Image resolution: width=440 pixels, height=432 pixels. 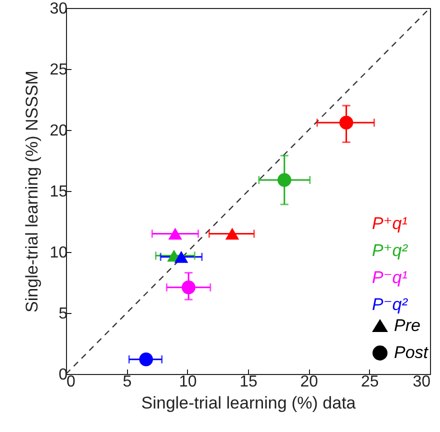 What do you see at coordinates (421, 382) in the screenshot?
I see `x-tick-label: 30` at bounding box center [421, 382].